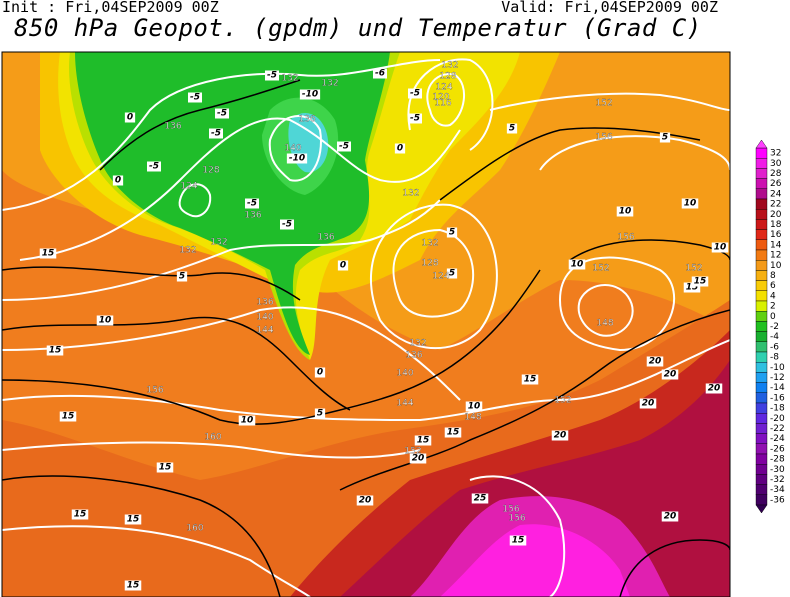 This screenshot has width=790, height=597. I want to click on colorbar-label: 8, so click(773, 276).